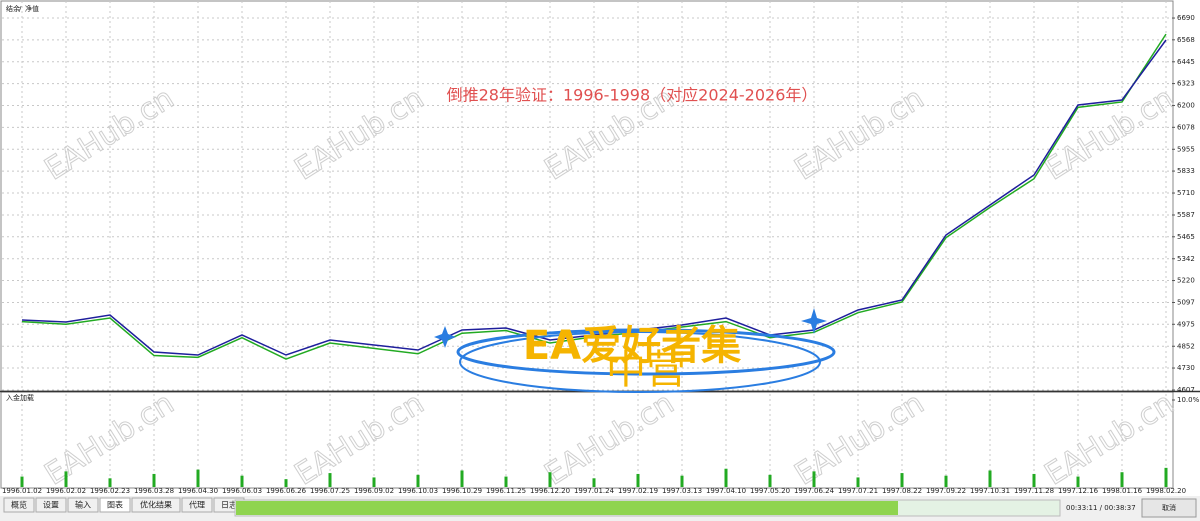 The height and width of the screenshot is (521, 1200). Describe the element at coordinates (13, 8) in the screenshot. I see `legend-balance: 结余` at that location.